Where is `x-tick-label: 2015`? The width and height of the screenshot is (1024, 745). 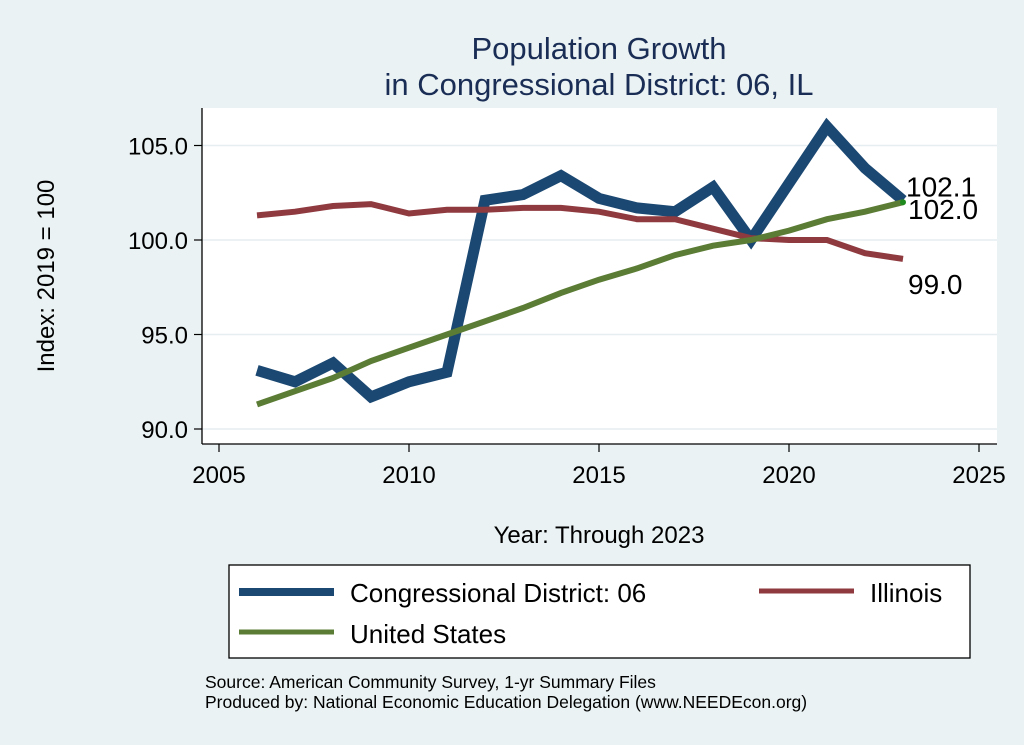
x-tick-label: 2015 is located at coordinates (598, 475).